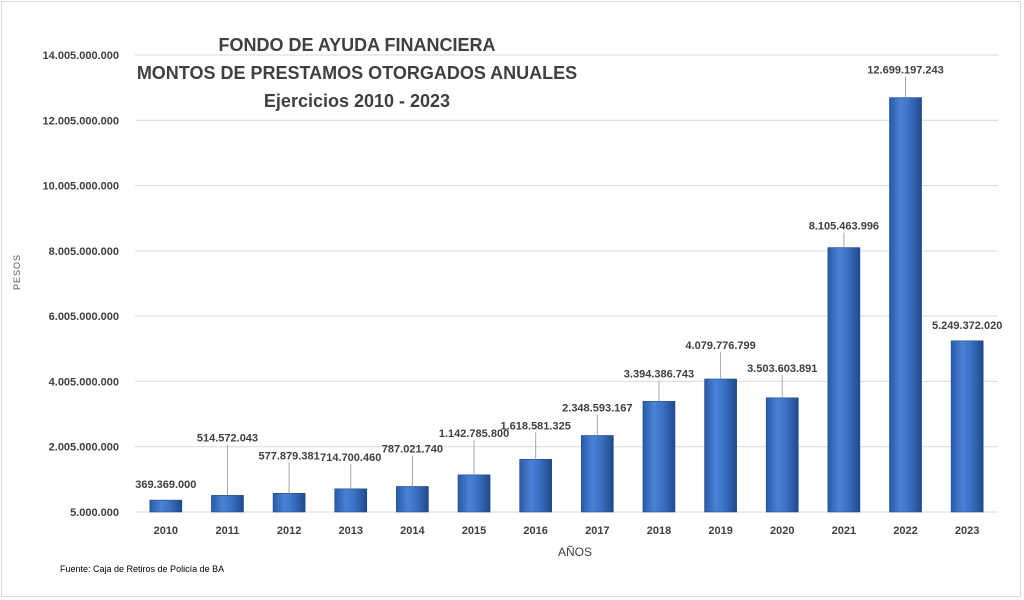  I want to click on bar-2023, so click(967, 426).